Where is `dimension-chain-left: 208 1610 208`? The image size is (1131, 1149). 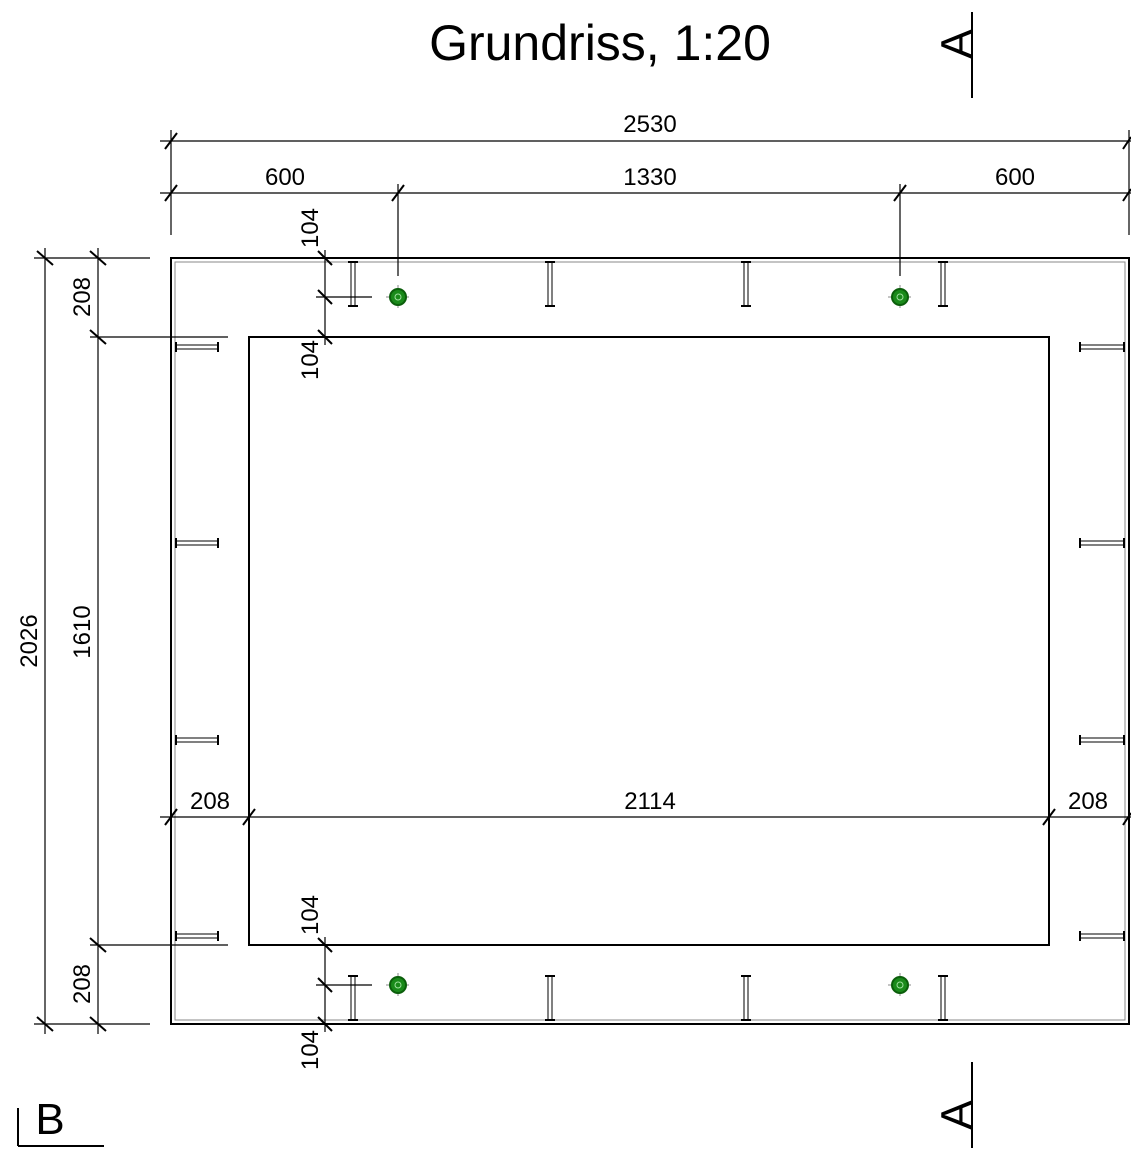
dimension-chain-left: 208 1610 208 is located at coordinates (148, 641).